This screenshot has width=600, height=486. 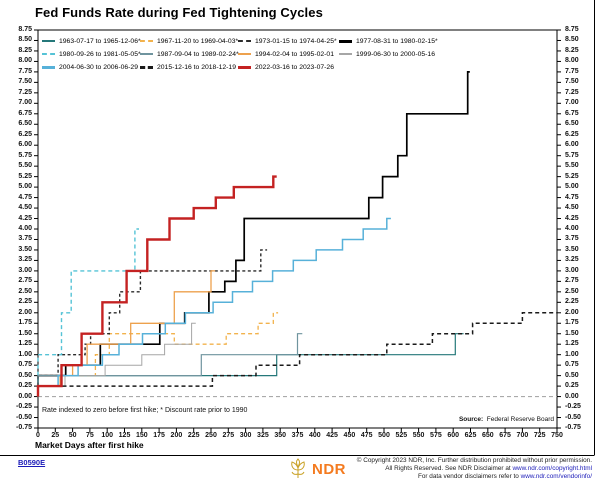 I want to click on x-tick-label: 600, so click(x=453, y=435).